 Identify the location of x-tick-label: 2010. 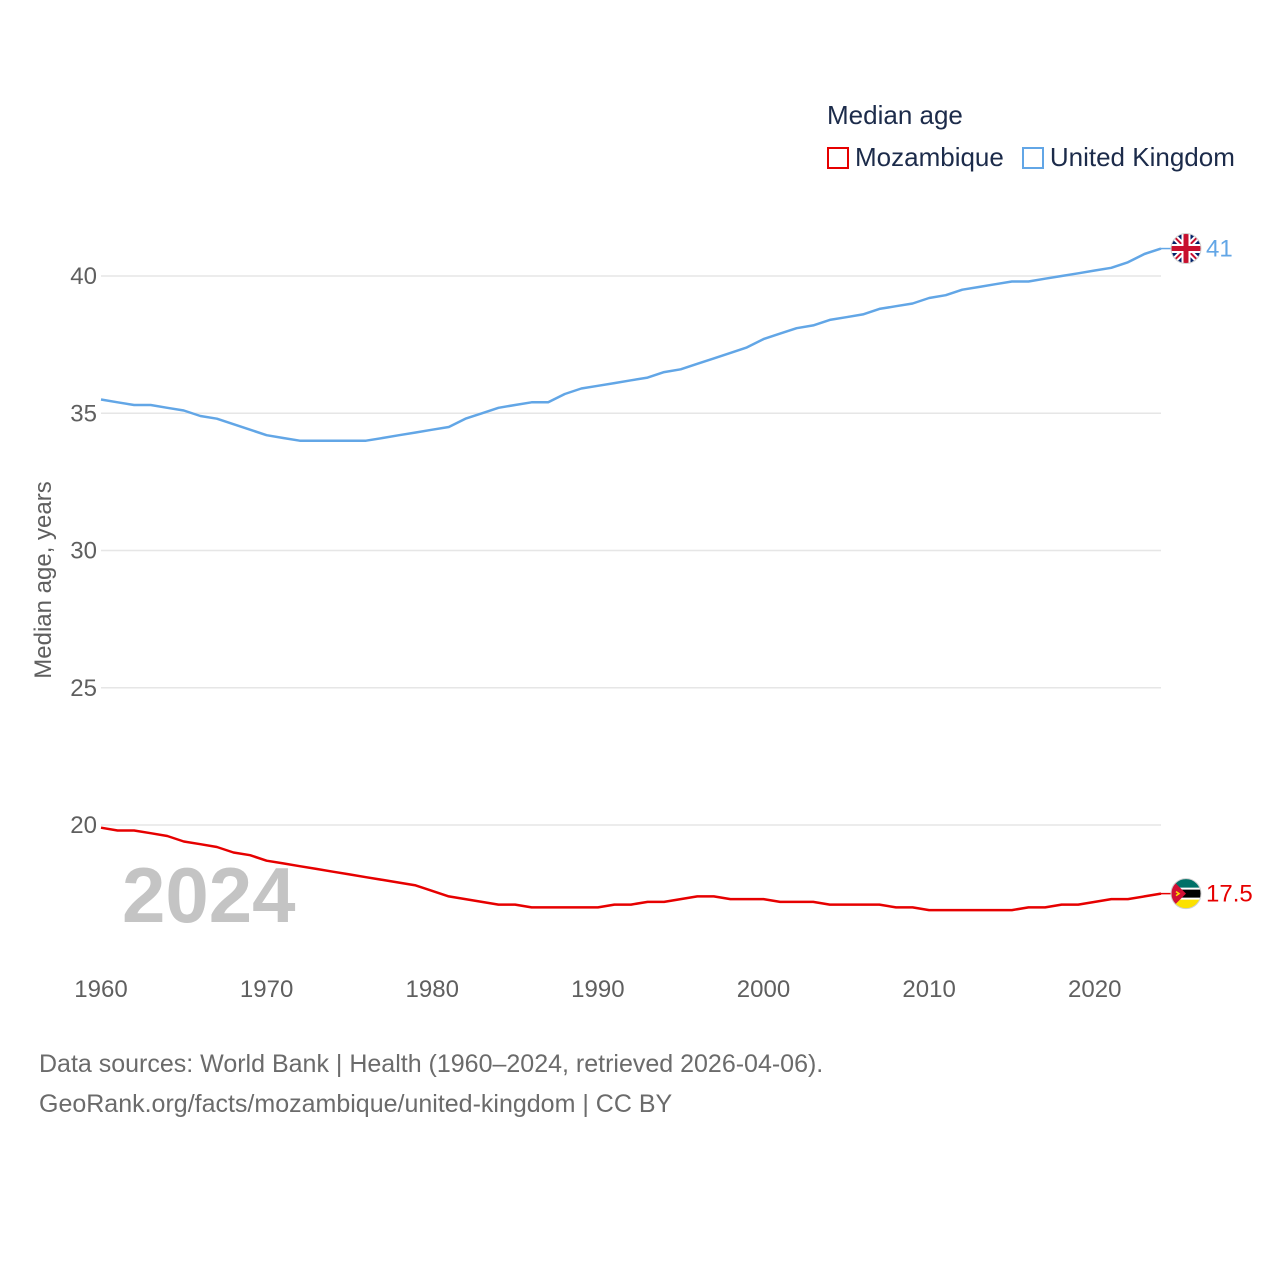
(928, 989).